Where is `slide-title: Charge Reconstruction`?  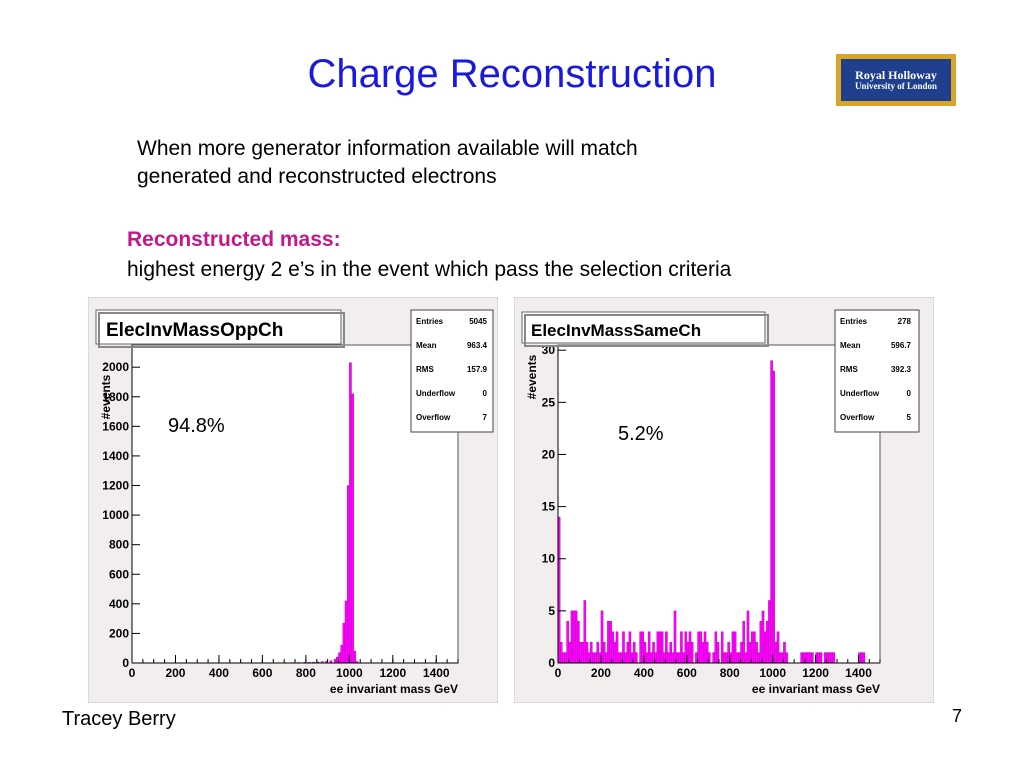 slide-title: Charge Reconstruction is located at coordinates (512, 74).